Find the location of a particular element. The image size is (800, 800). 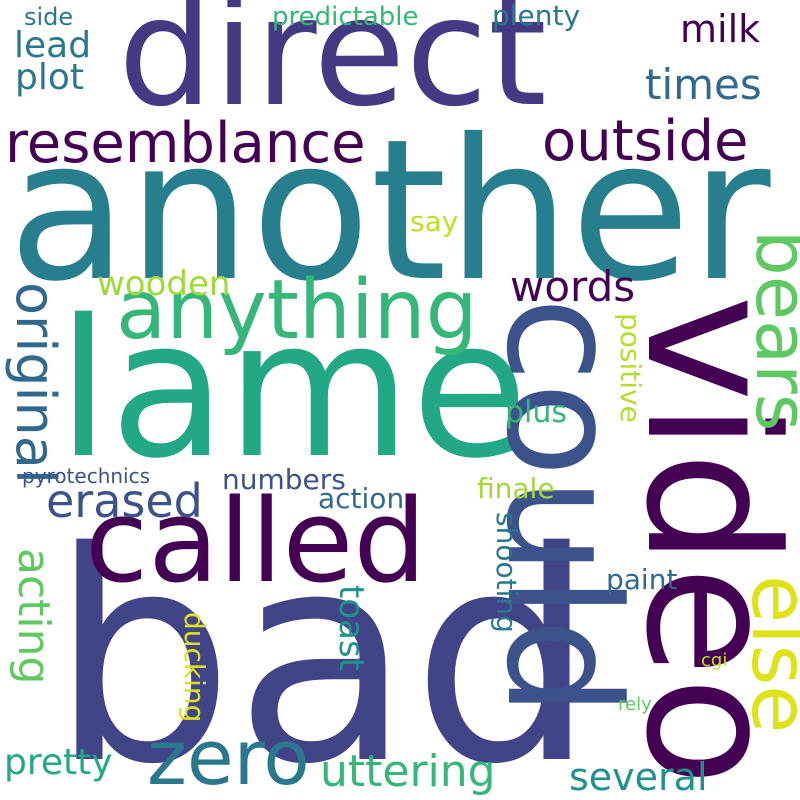

word-plenty: plenty is located at coordinates (536, 16).